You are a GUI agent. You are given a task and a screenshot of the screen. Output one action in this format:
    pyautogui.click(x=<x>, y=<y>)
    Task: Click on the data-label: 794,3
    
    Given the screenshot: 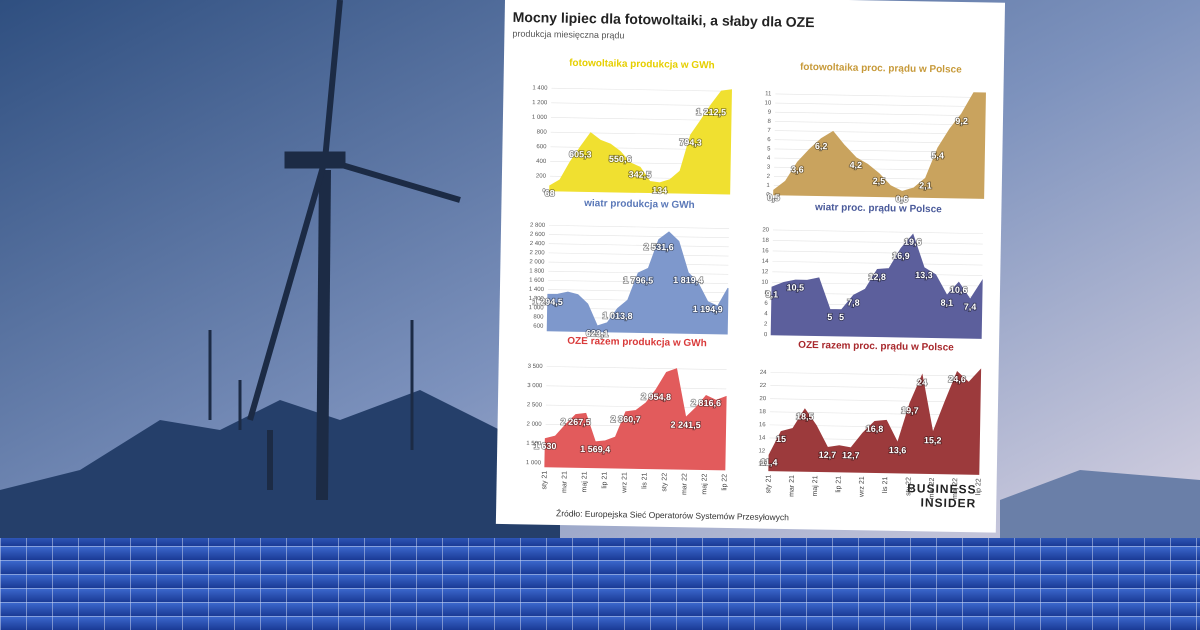 What is the action you would take?
    pyautogui.click(x=690, y=142)
    